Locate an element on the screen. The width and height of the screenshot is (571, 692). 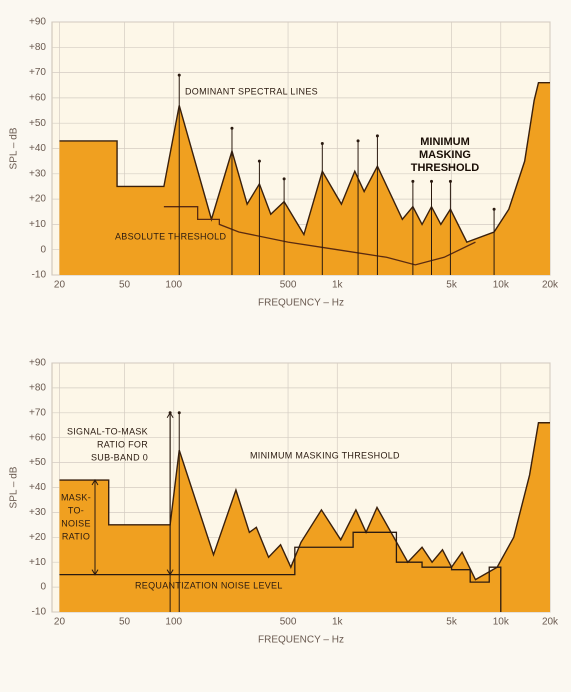
annotation: SIGNAL-TO-MASK is located at coordinates (107, 431).